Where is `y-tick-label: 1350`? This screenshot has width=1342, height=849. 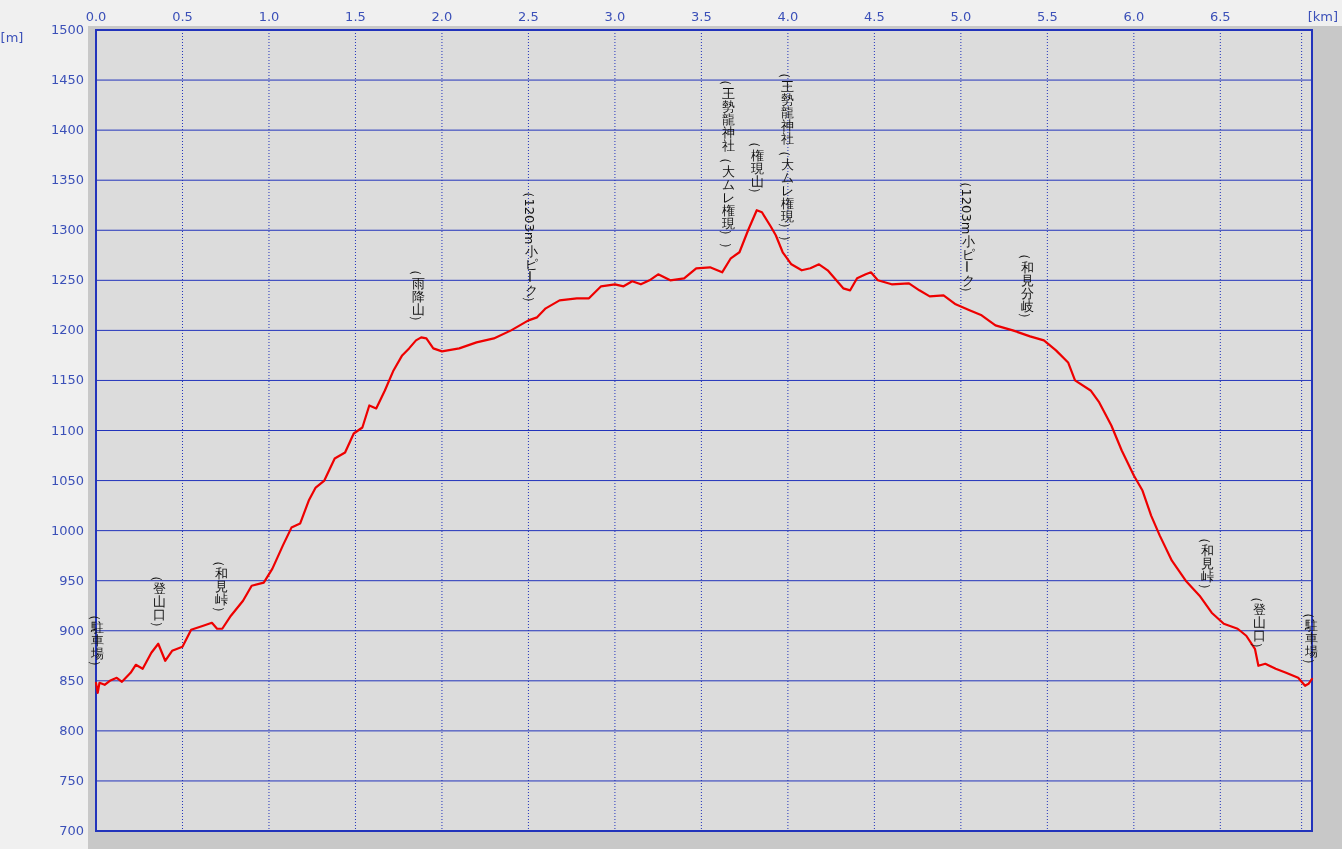
y-tick-label: 1350 is located at coordinates (67, 180).